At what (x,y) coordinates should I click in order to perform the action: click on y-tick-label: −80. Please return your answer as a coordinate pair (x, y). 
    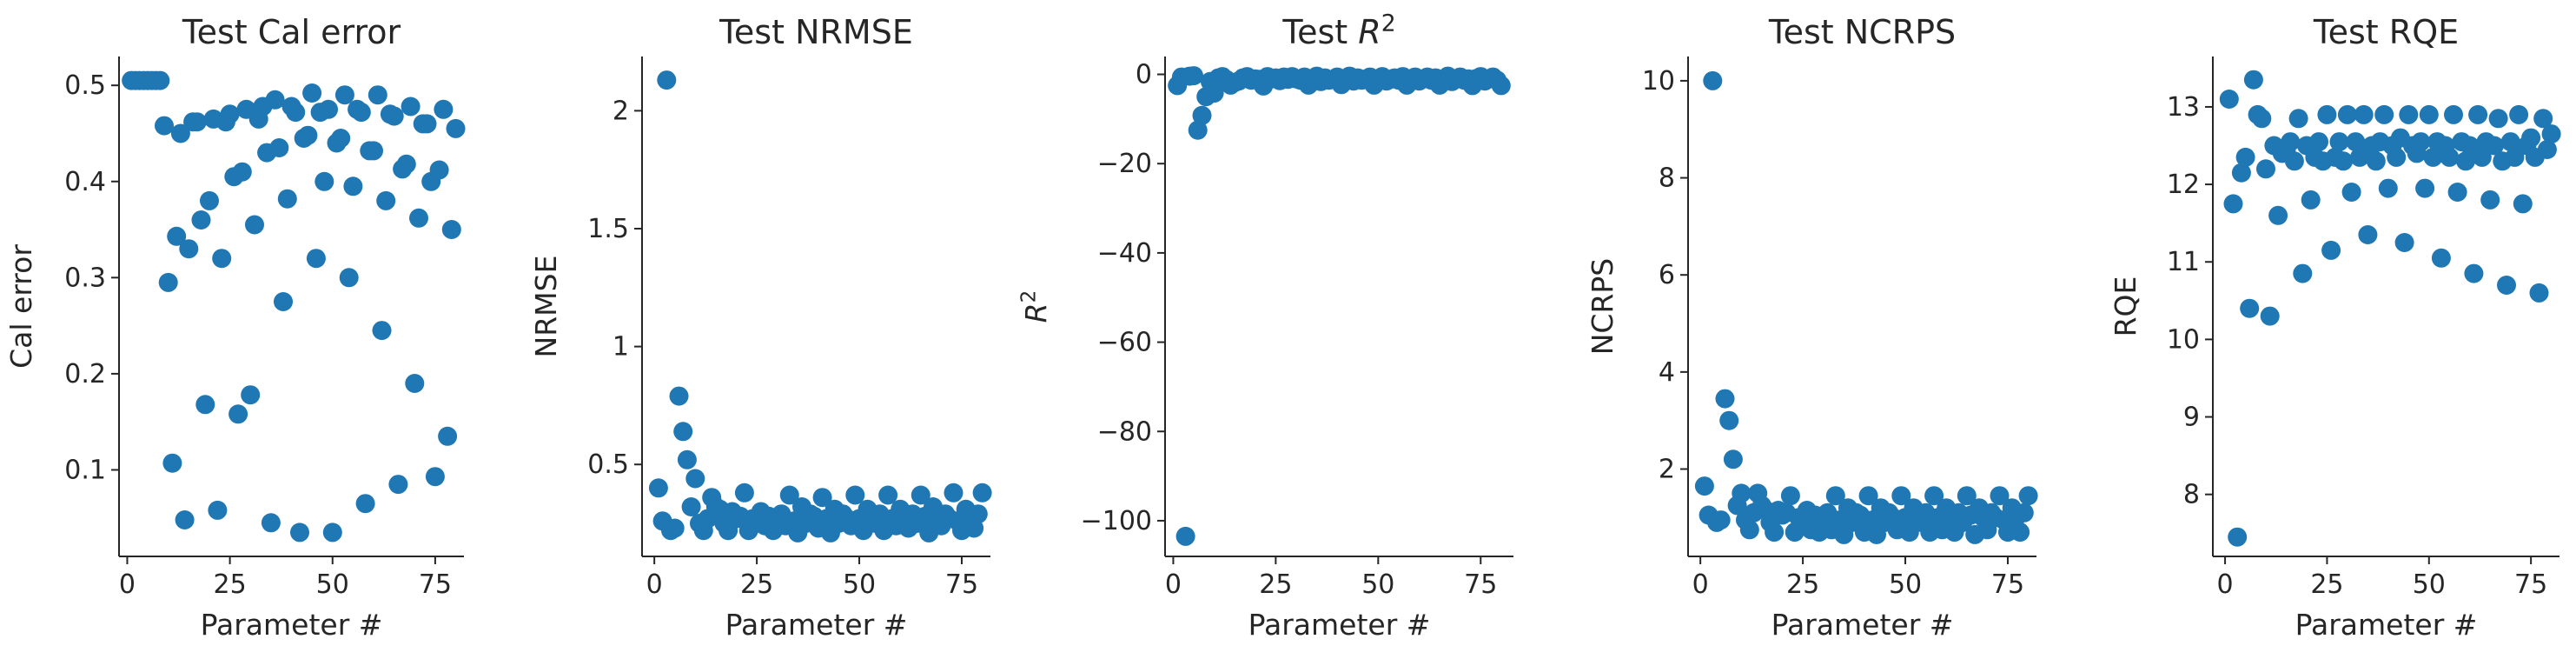
    Looking at the image, I should click on (1124, 432).